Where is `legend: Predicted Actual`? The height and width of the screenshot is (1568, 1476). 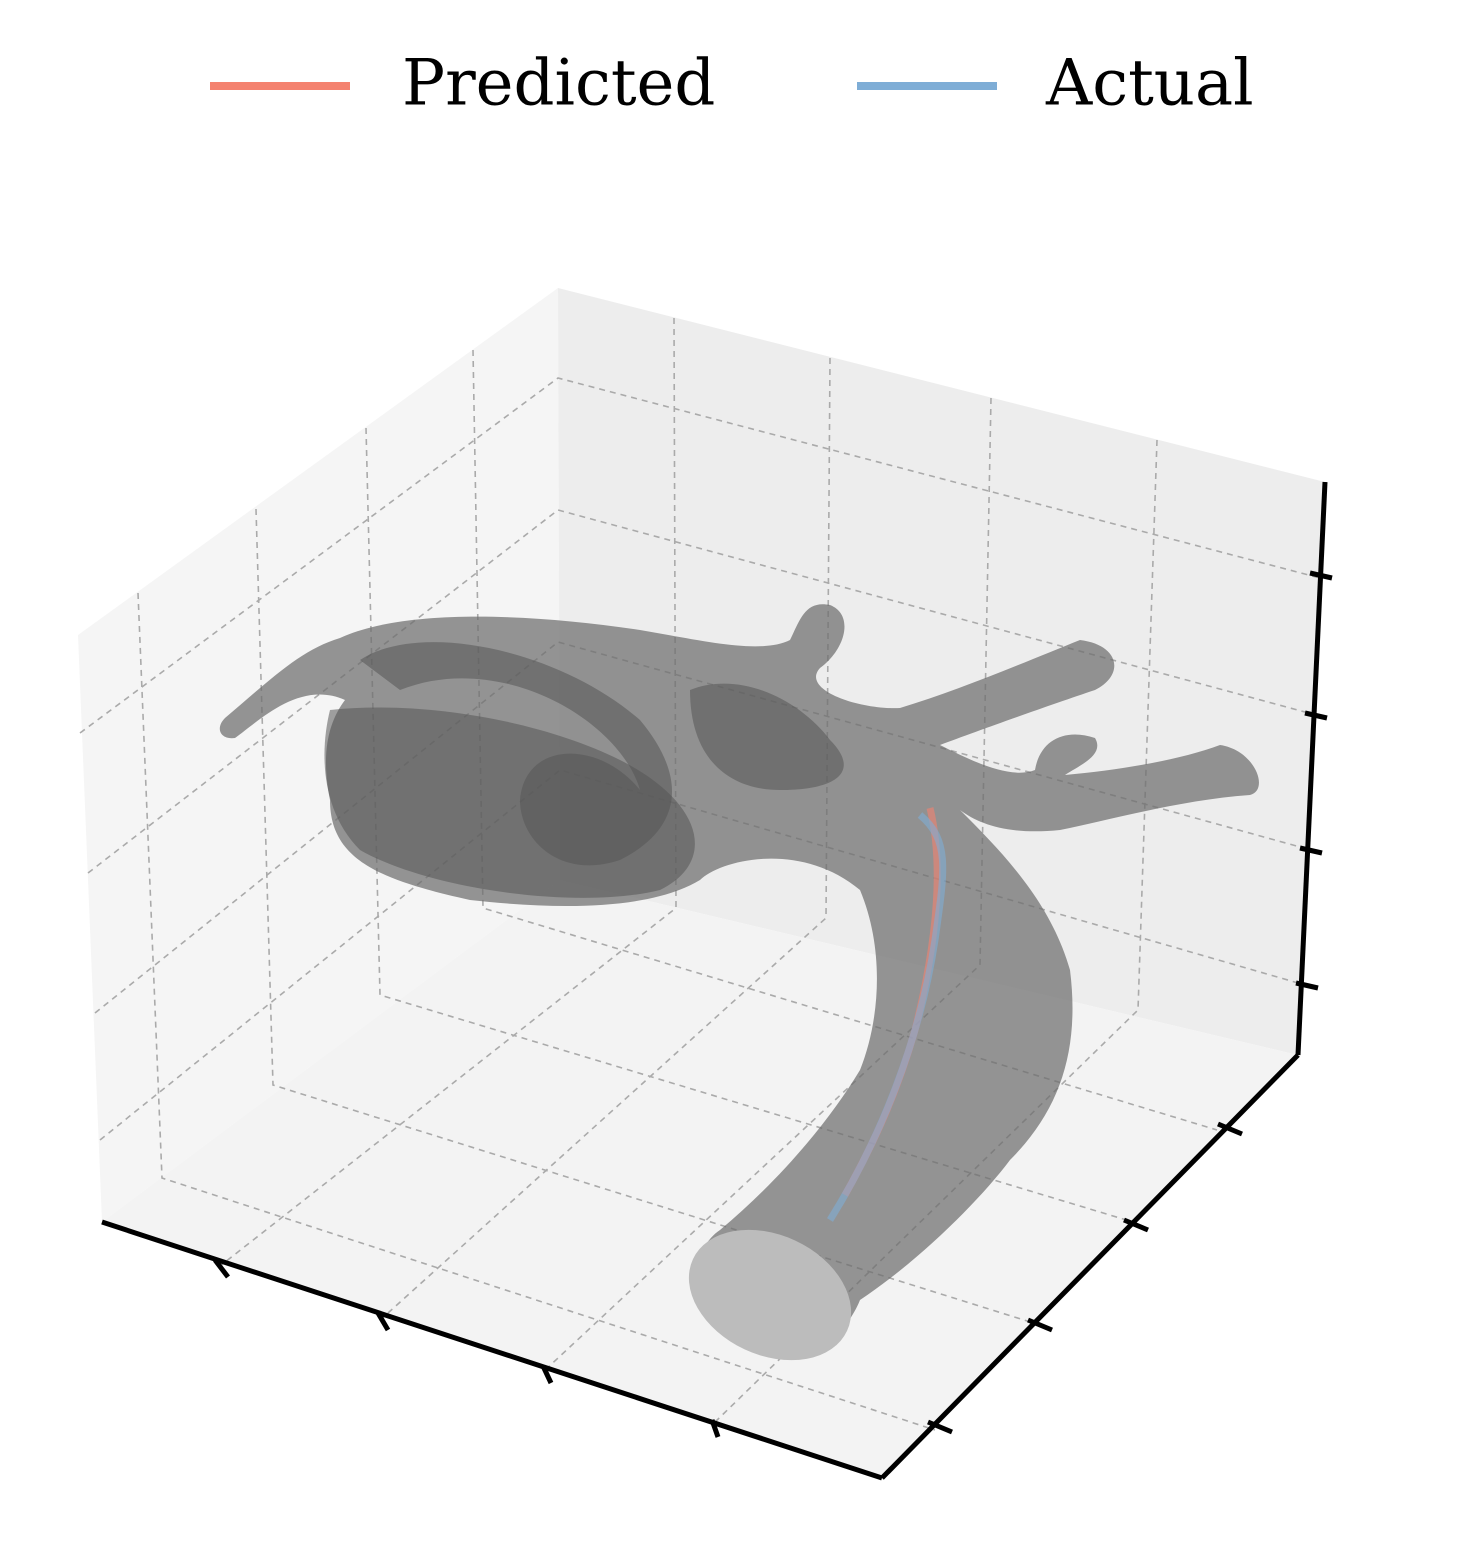
legend: Predicted Actual is located at coordinates (732, 84).